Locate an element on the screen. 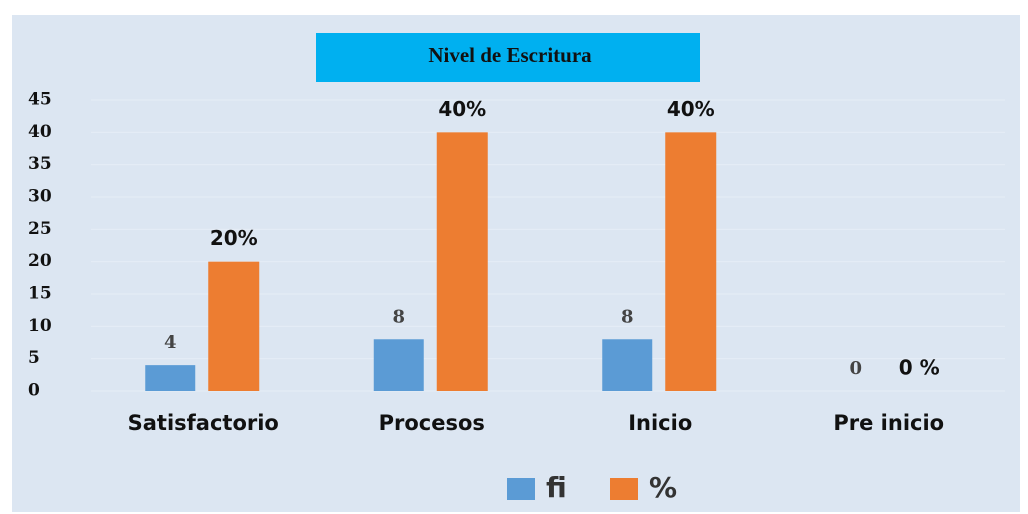 The width and height of the screenshot is (1028, 514). legend-label: % is located at coordinates (663, 487).